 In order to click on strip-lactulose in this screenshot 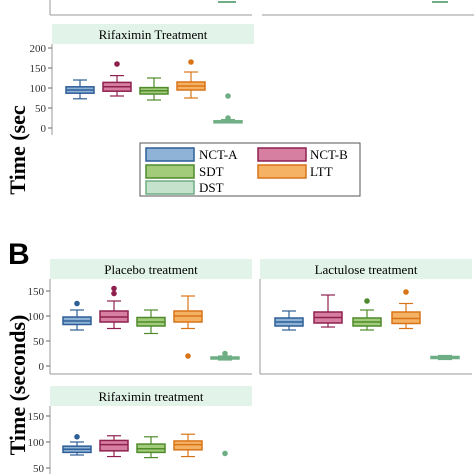, I will do `click(366, 269)`.